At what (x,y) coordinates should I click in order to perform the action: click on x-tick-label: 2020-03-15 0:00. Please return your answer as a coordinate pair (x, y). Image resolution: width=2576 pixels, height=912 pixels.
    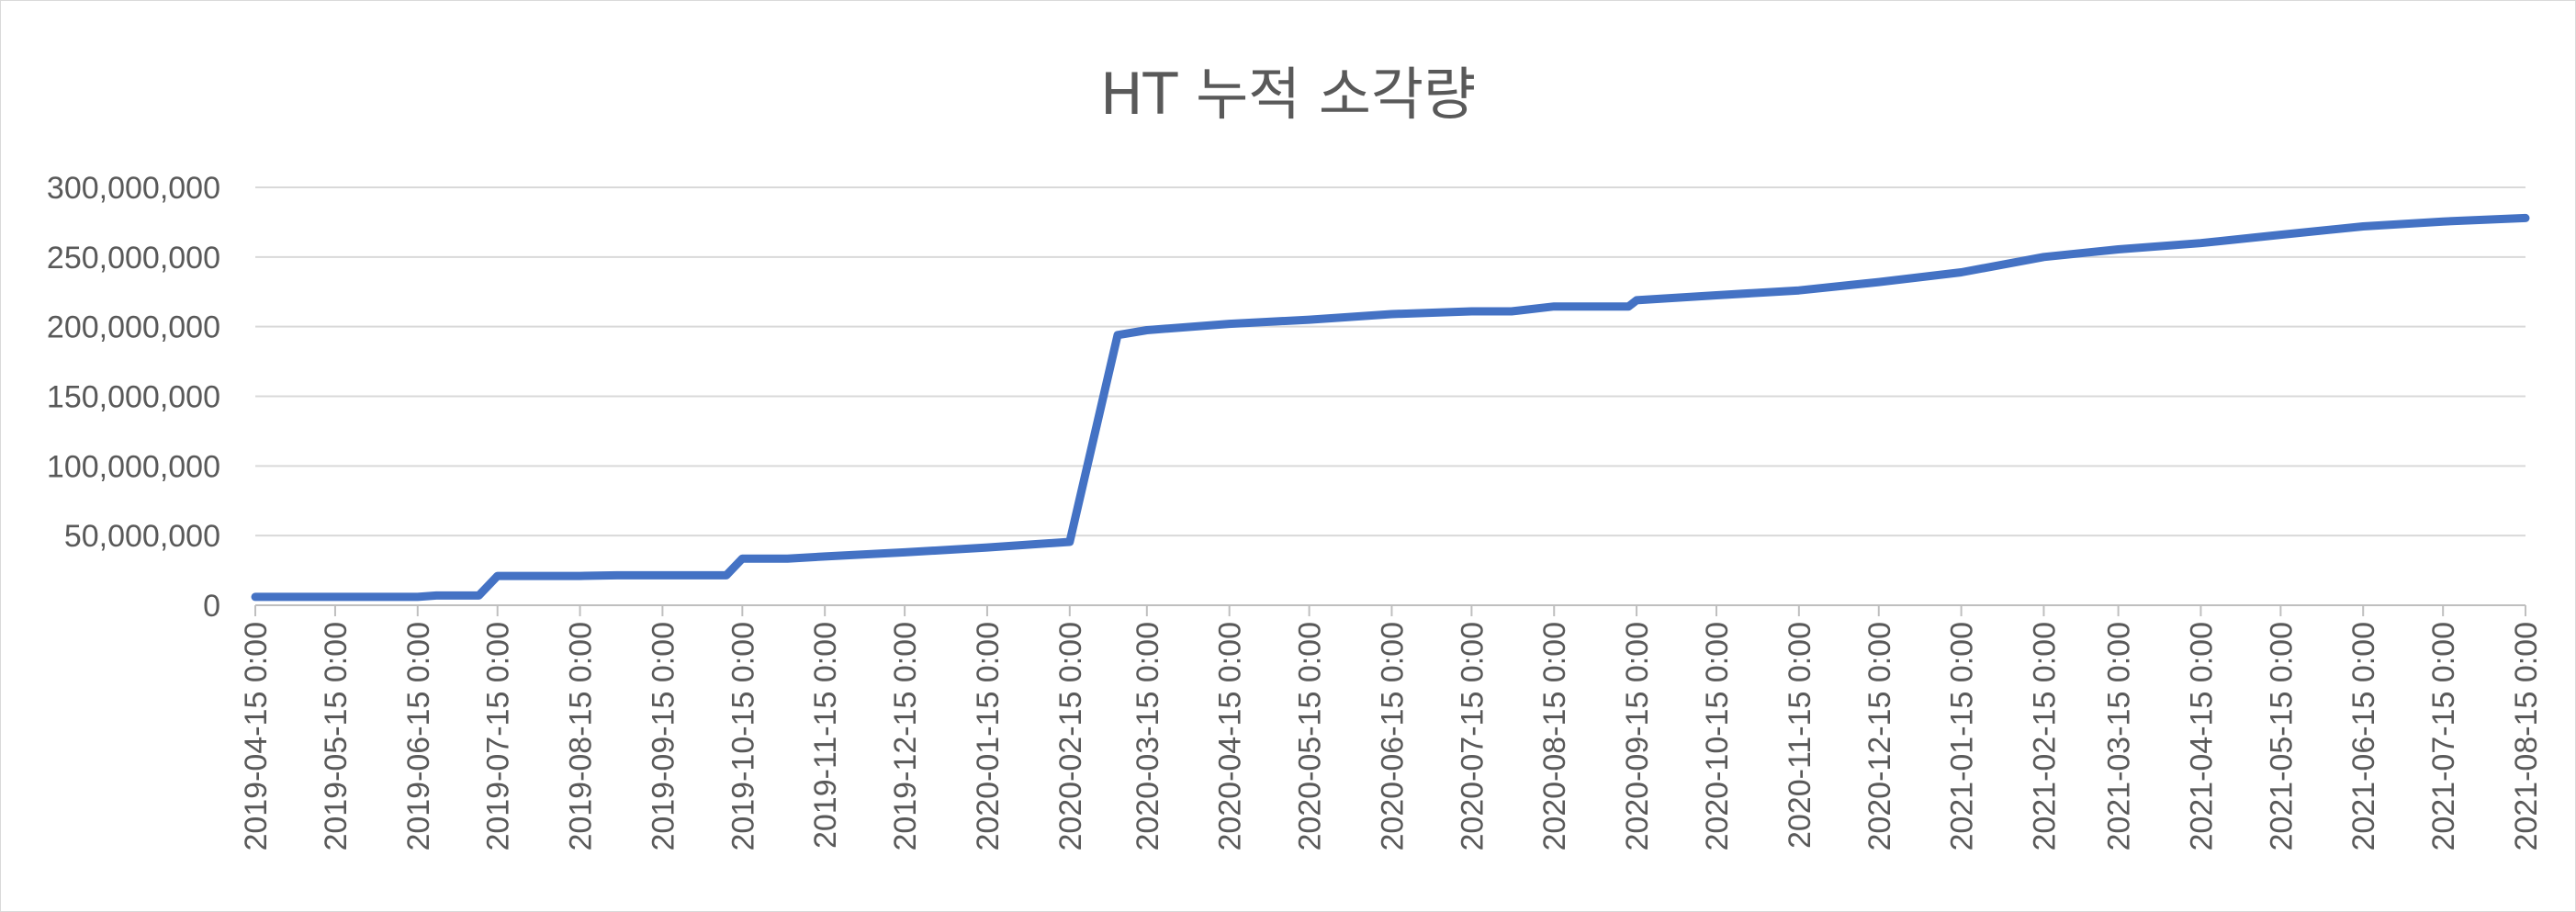
    Looking at the image, I should click on (1148, 736).